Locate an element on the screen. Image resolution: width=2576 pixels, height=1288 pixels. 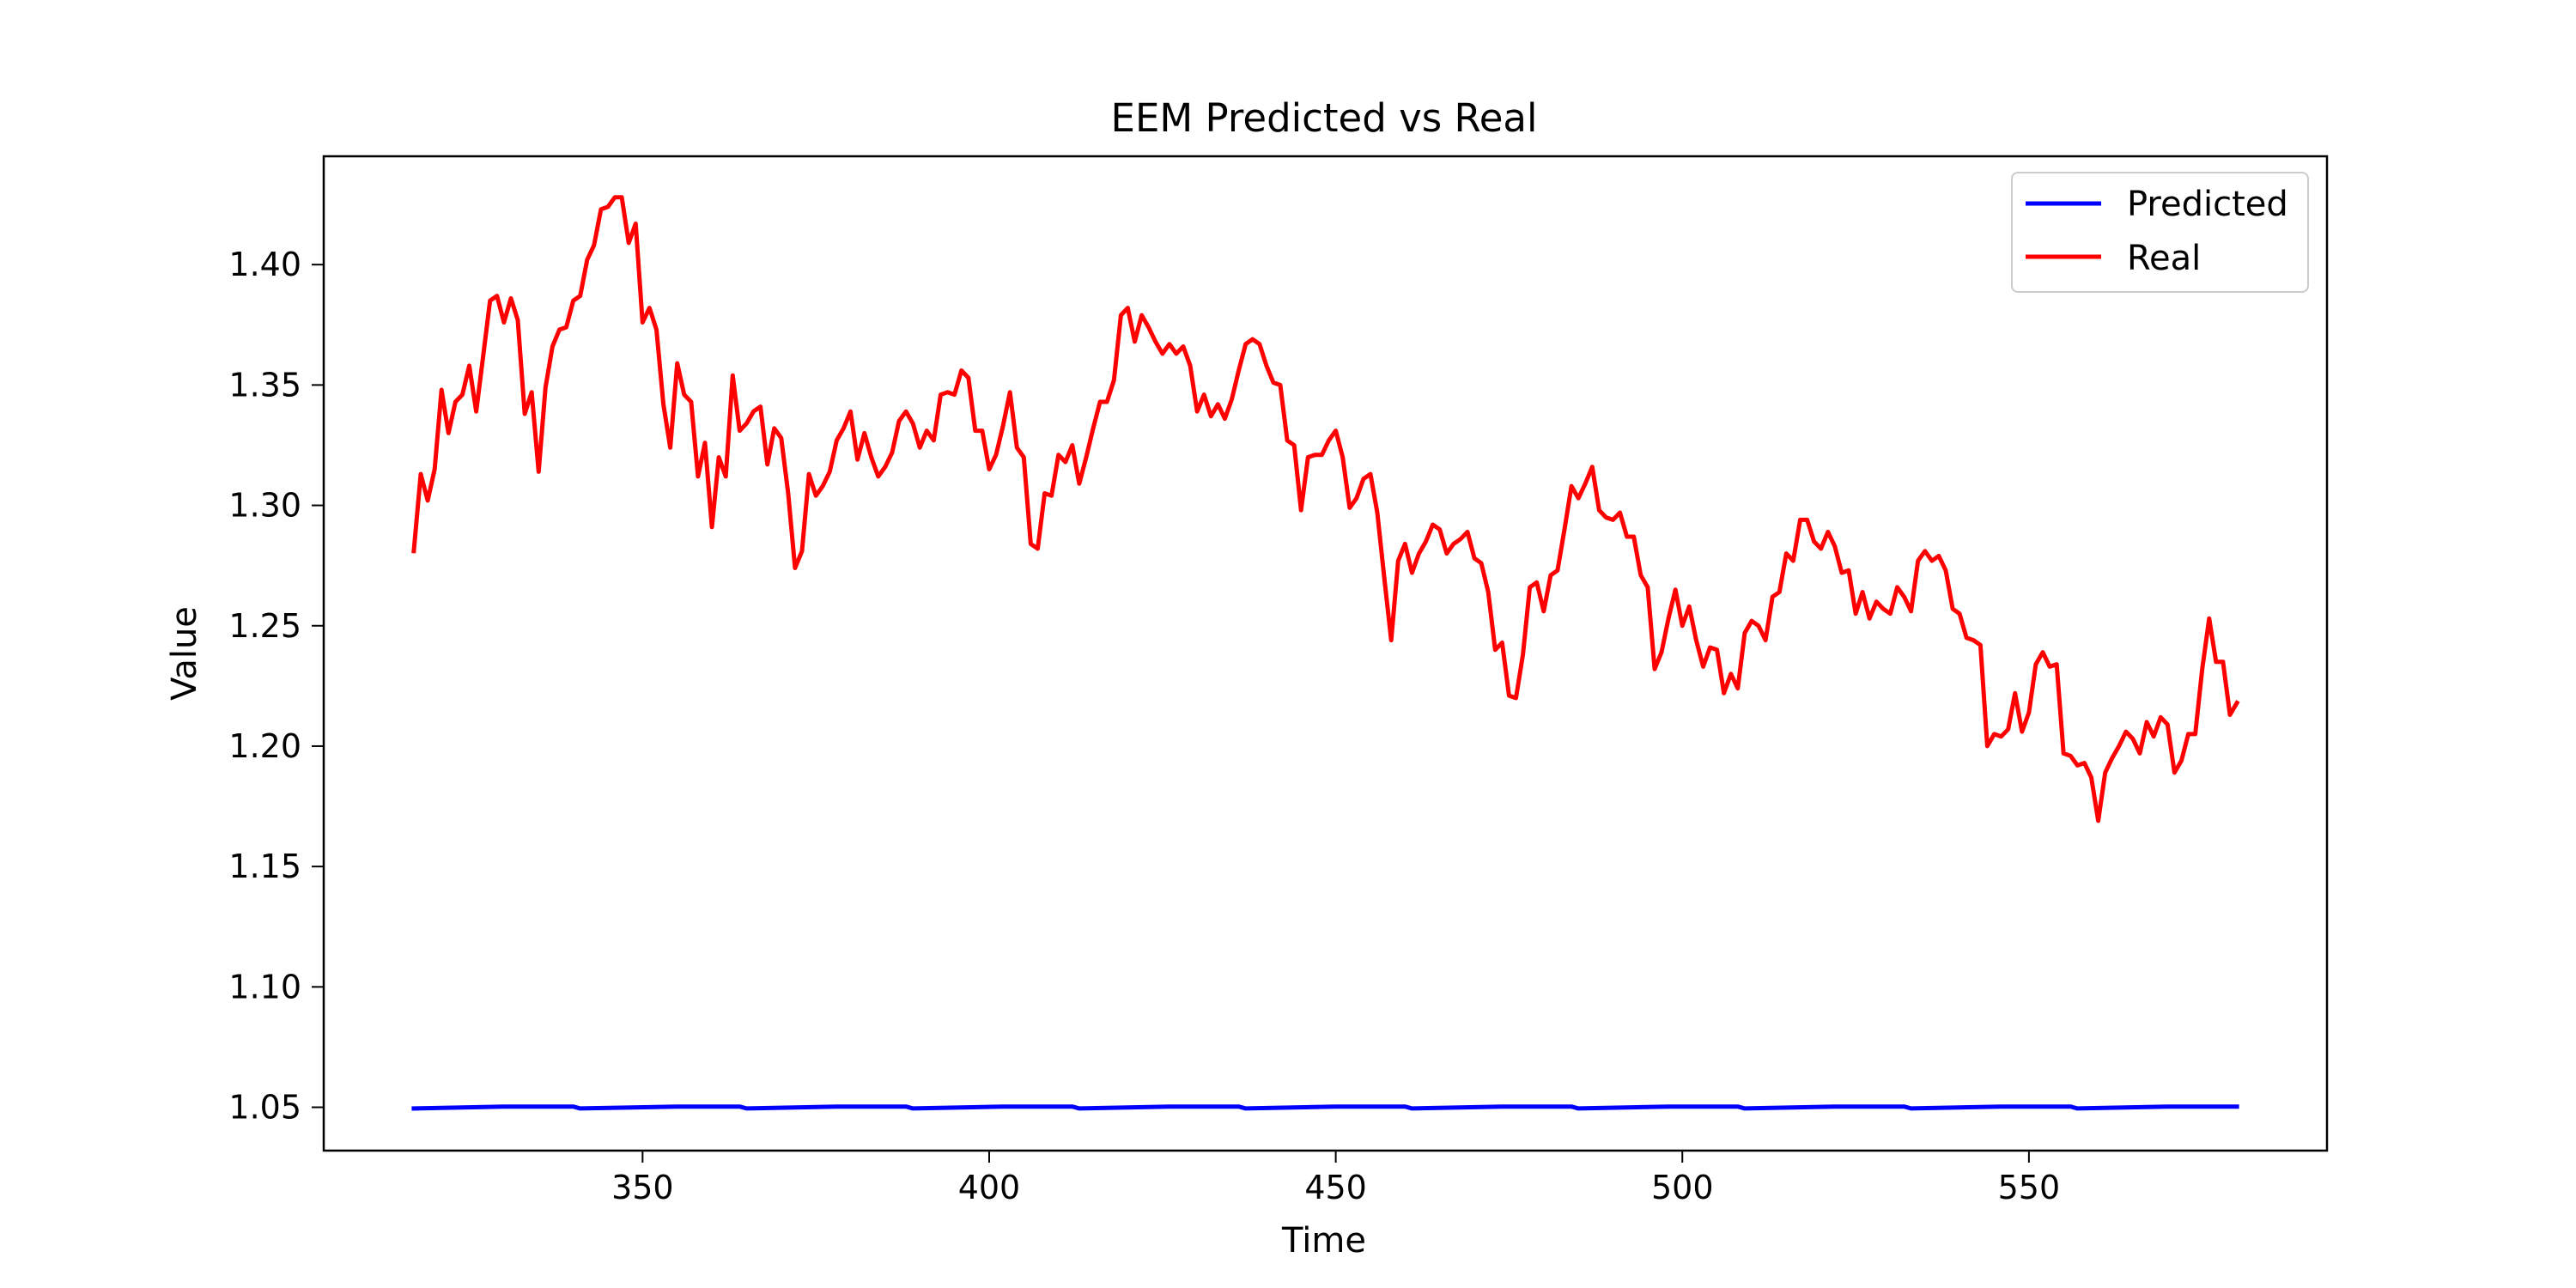
series-line-predicted is located at coordinates (1325, 1107).